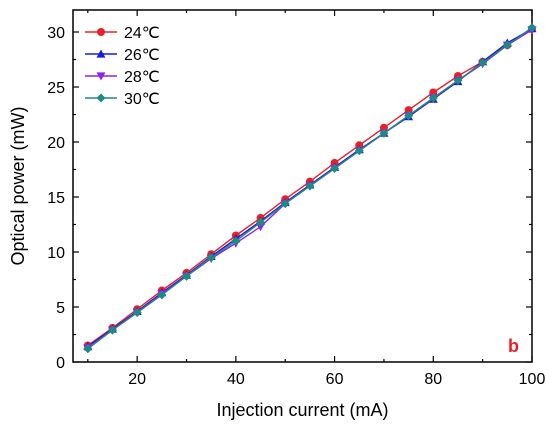 The width and height of the screenshot is (550, 434). Describe the element at coordinates (122, 99) in the screenshot. I see `legend-item: 30℃` at that location.